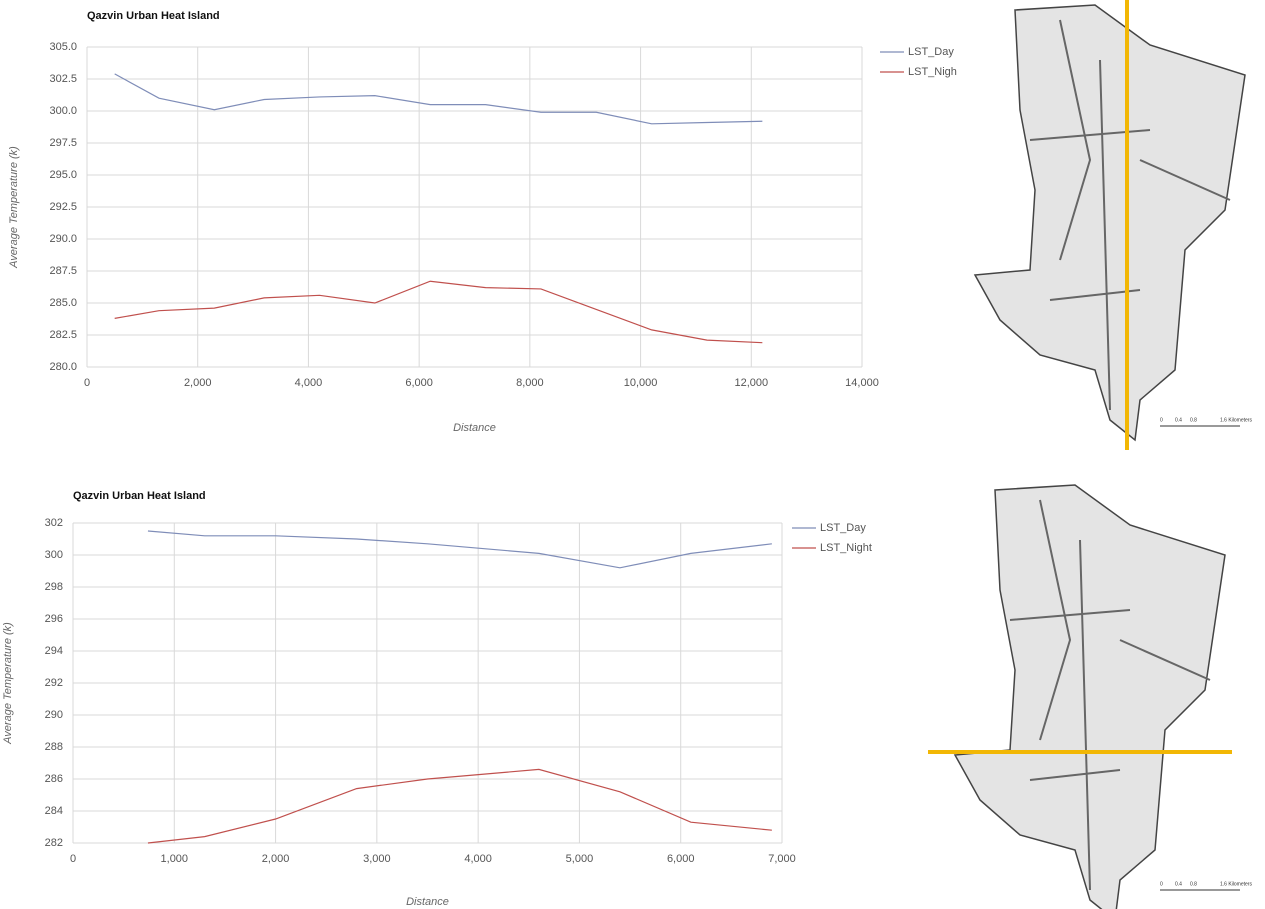  I want to click on y-tick-label: 282.5, so click(63, 335).